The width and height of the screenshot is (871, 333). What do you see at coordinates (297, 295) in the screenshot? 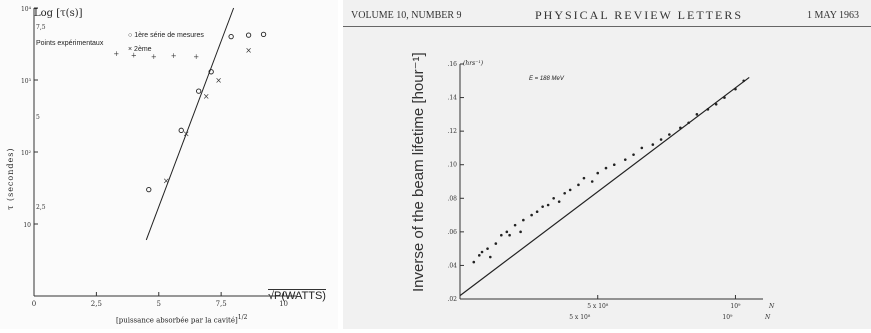
I see `left-x-axis-label: √P(WATTS)` at bounding box center [297, 295].